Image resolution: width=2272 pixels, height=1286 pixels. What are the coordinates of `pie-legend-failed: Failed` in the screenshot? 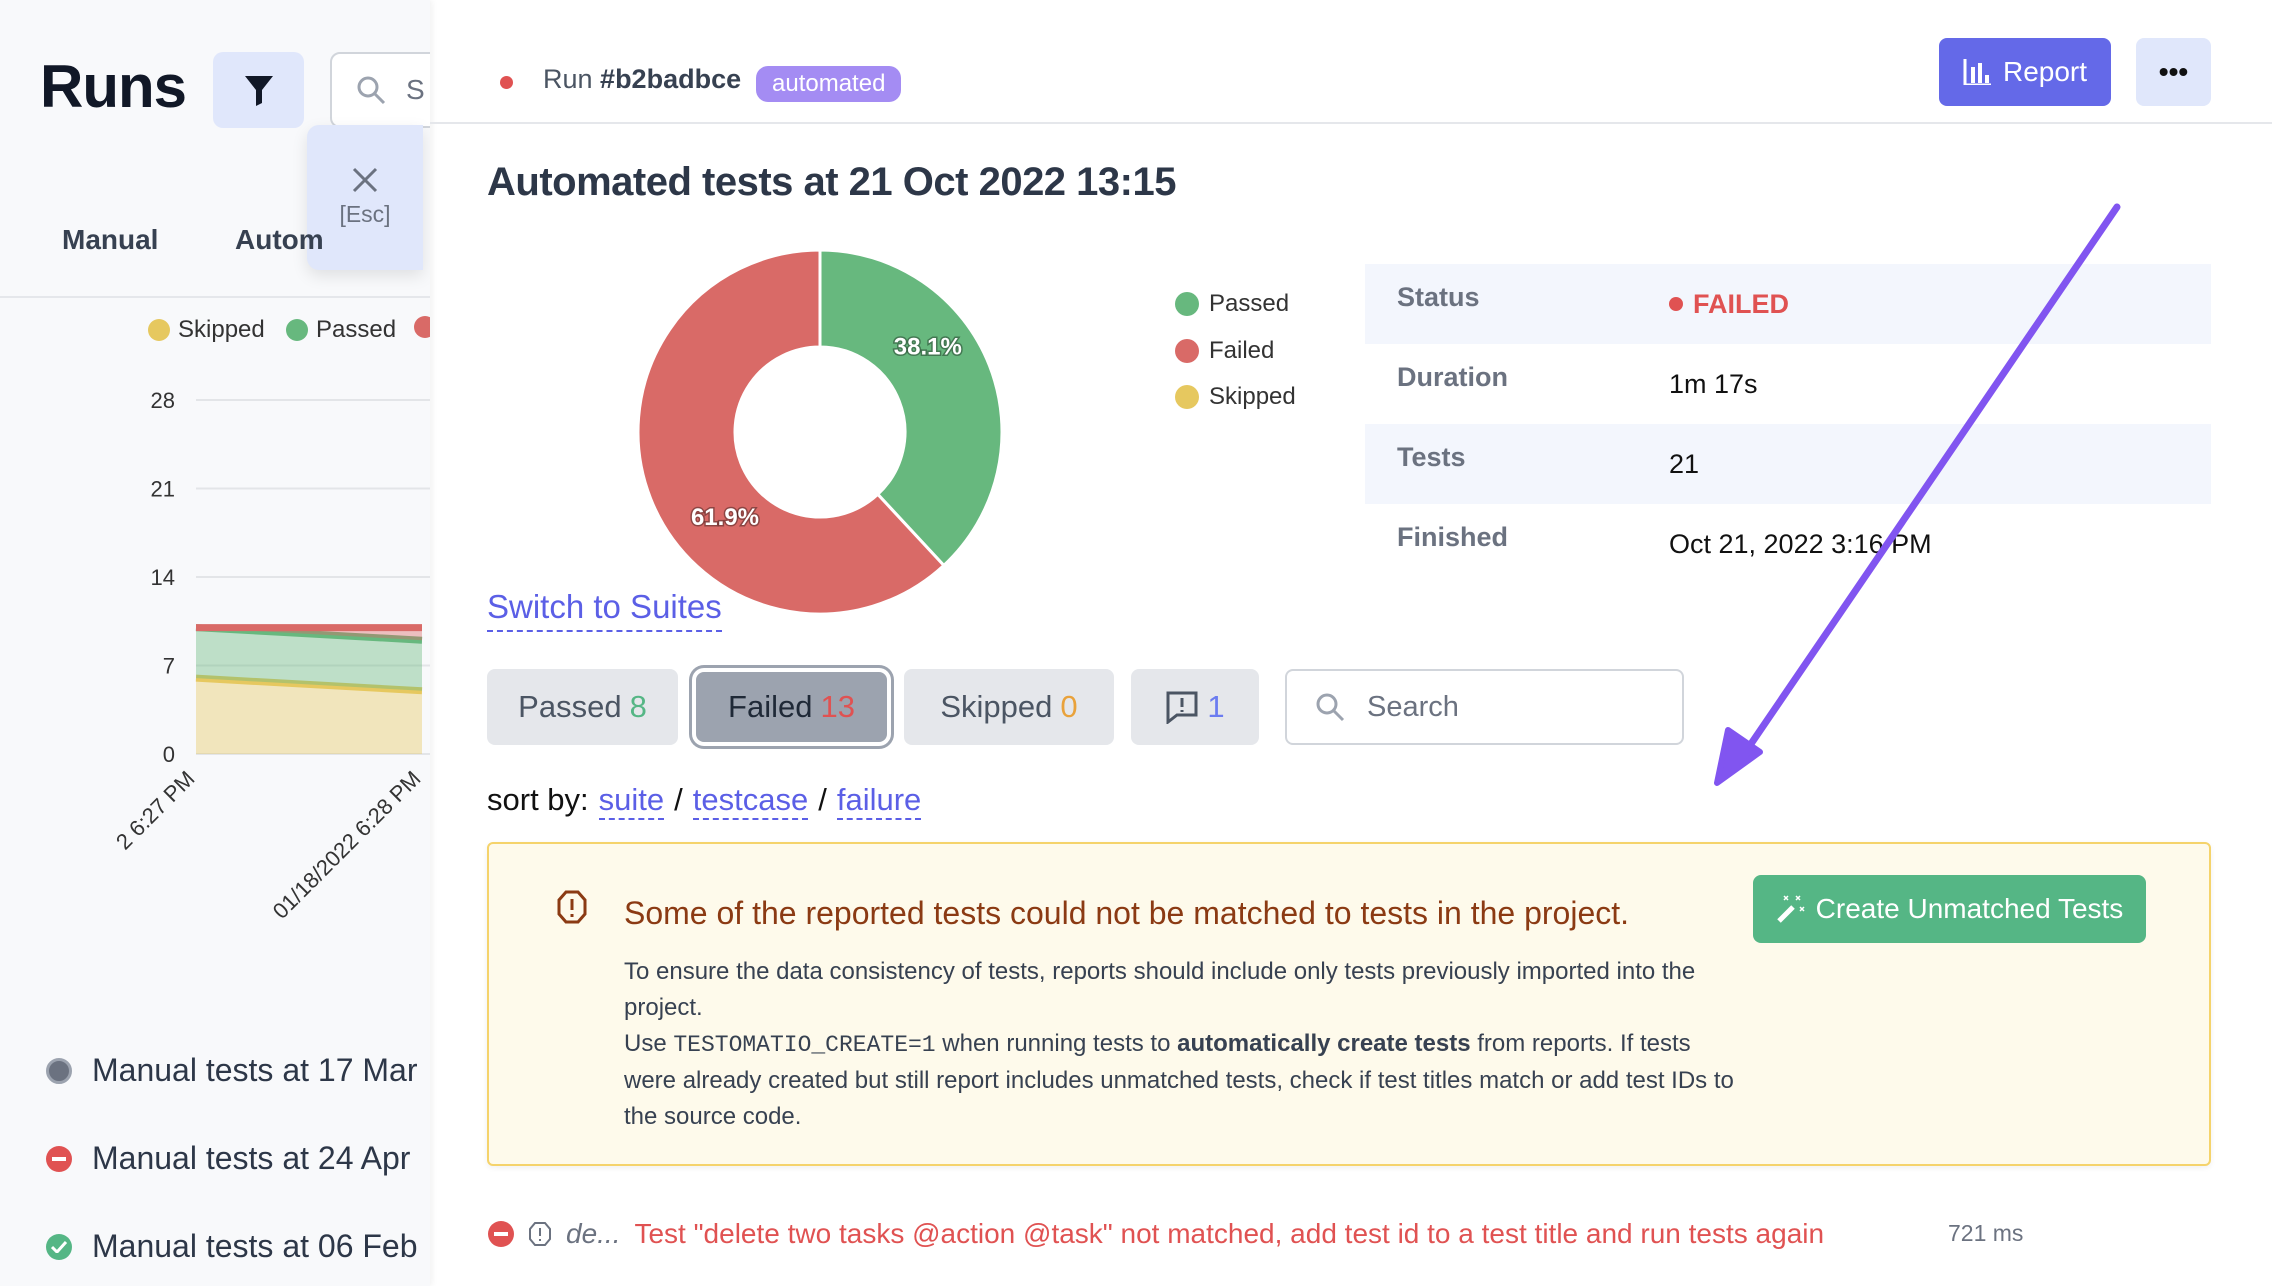 It's located at (1224, 351).